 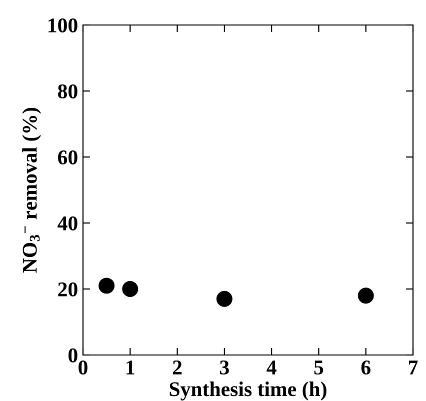 I want to click on y-tick-label: 60, so click(x=68, y=157).